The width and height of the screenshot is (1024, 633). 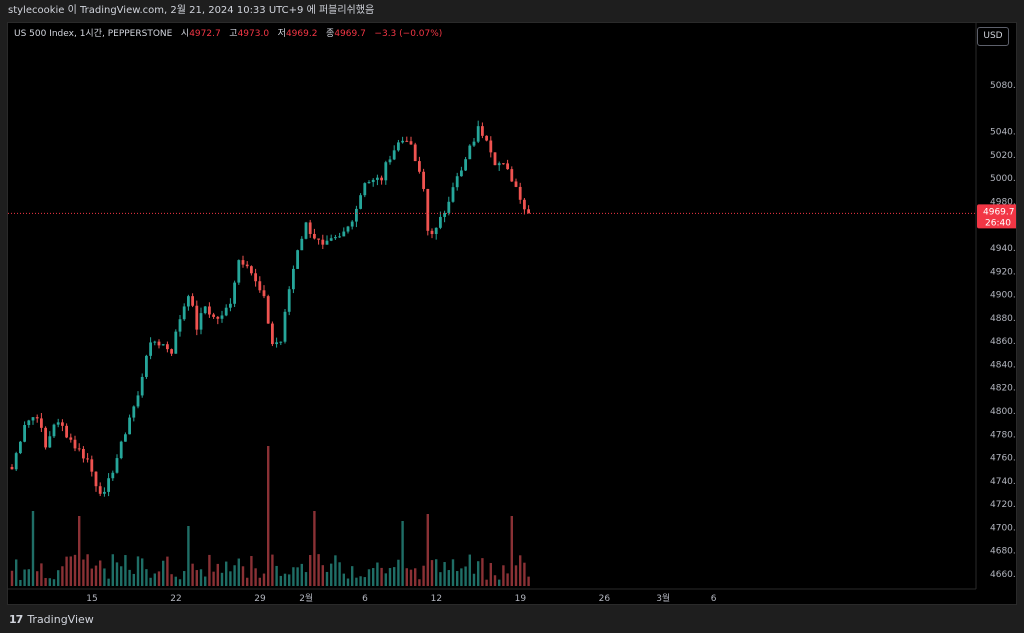 I want to click on price-tick-label: 4760.0, so click(x=1003, y=459).